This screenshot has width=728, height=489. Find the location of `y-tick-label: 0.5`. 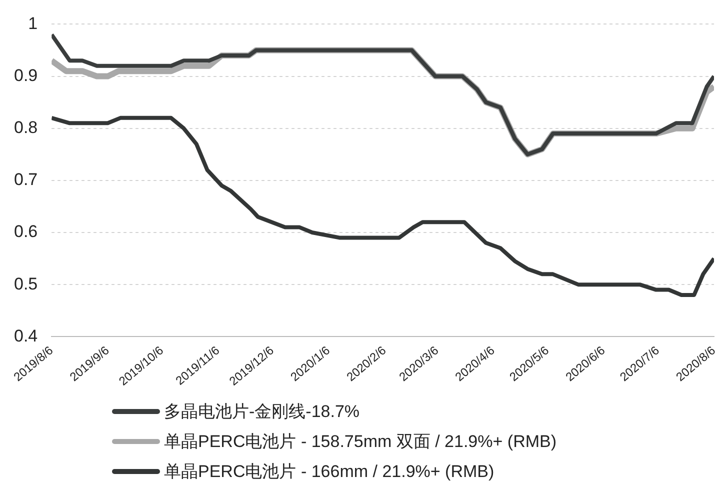

y-tick-label: 0.5 is located at coordinates (26, 284).